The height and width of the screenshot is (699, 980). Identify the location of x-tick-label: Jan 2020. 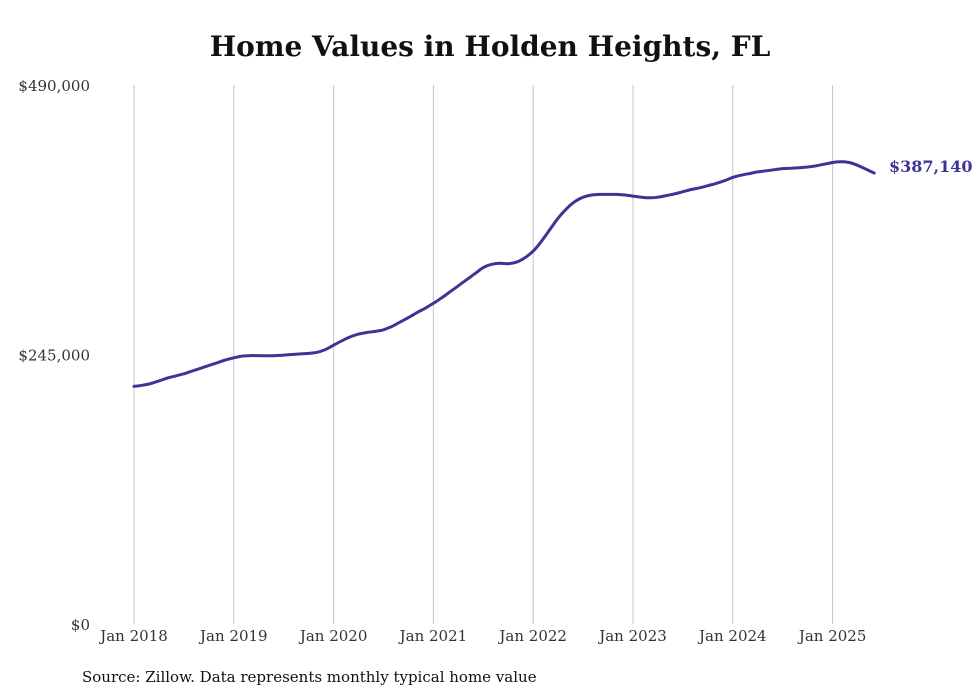
(333, 636).